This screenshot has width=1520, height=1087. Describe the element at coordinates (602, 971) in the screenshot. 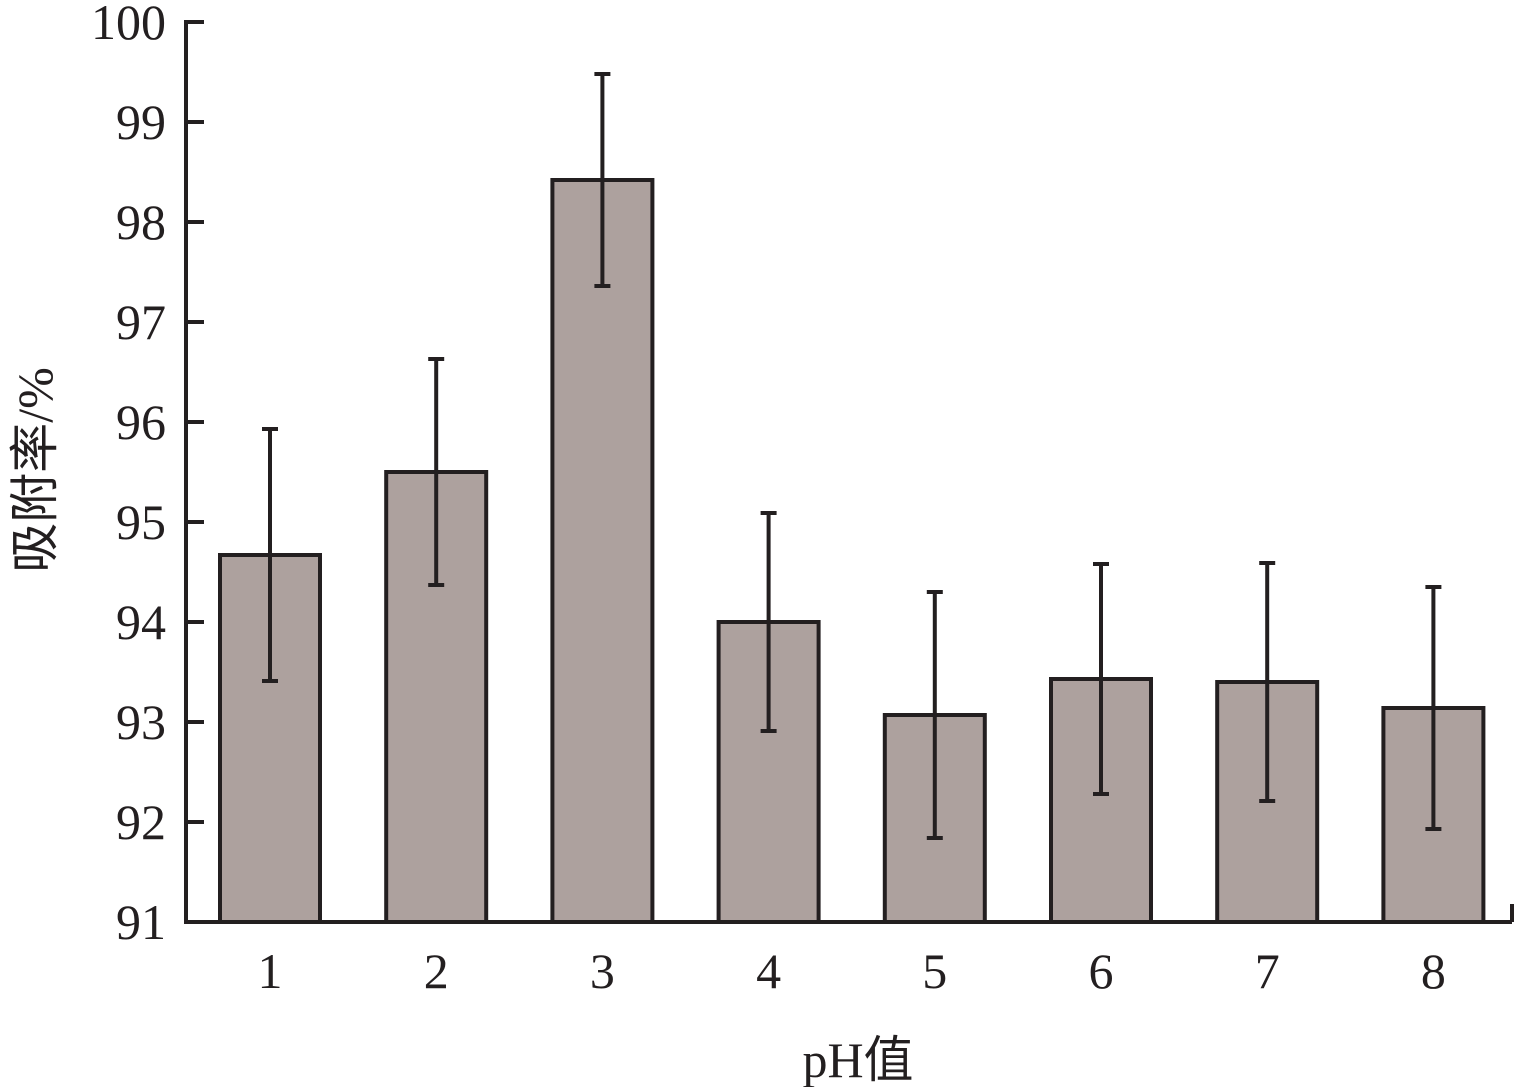

I see `x-tick-label-3: 3` at that location.